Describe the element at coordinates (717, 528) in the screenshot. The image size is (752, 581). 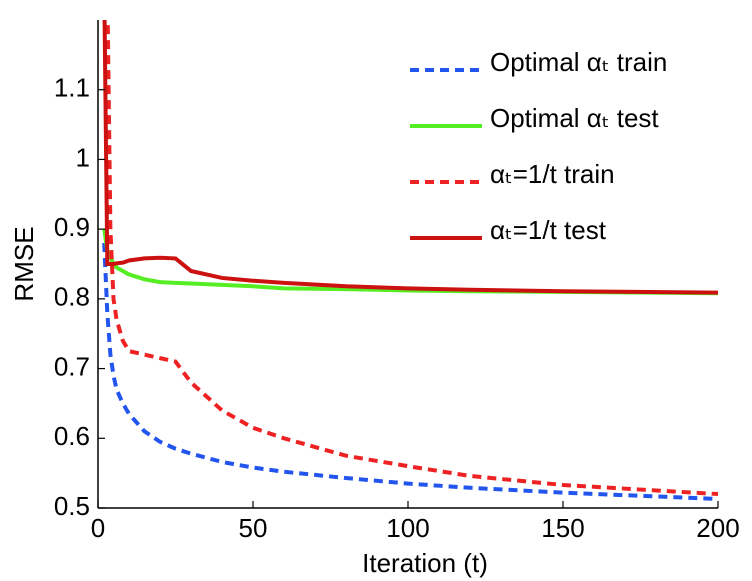
I see `x-tick-label: 200` at that location.